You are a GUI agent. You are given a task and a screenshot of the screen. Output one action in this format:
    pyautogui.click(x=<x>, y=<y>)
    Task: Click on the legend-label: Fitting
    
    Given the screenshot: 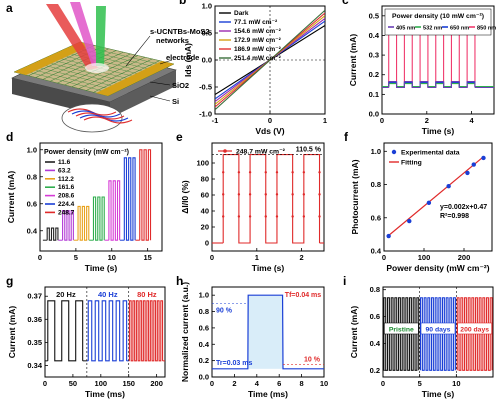 What is the action you would take?
    pyautogui.click(x=411, y=163)
    